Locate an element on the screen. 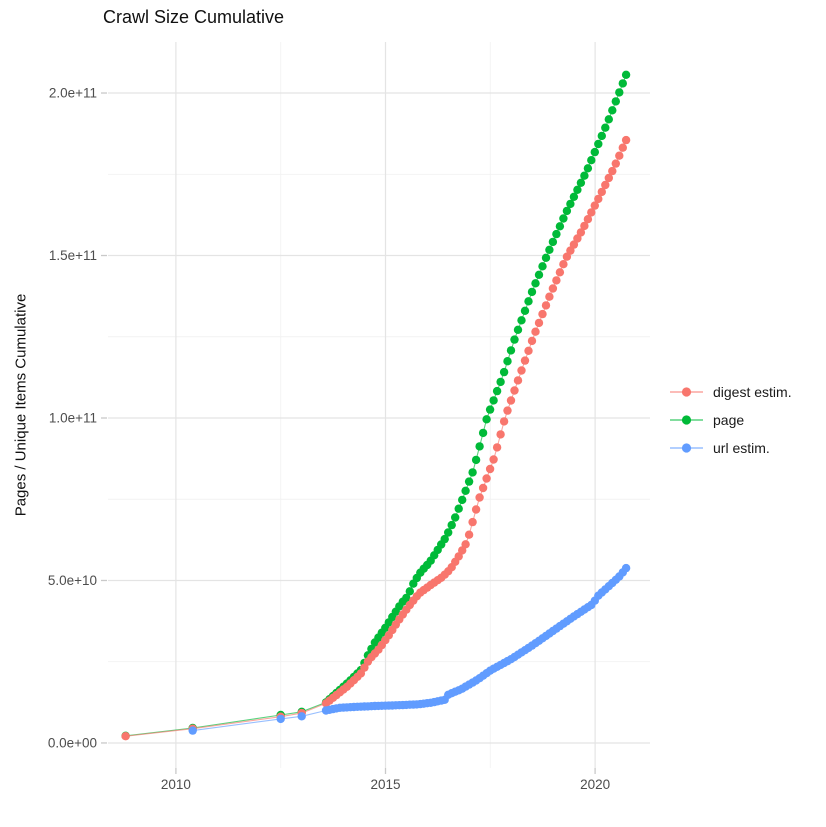 This screenshot has height=827, width=826. y-axis-title: Pages / Unique Items Cumulative is located at coordinates (21, 405).